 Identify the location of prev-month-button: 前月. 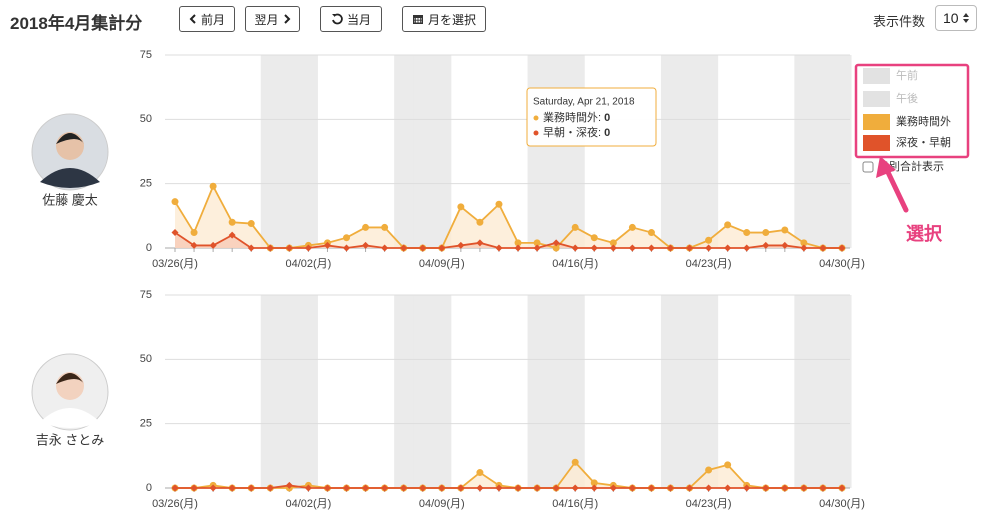
(207, 19).